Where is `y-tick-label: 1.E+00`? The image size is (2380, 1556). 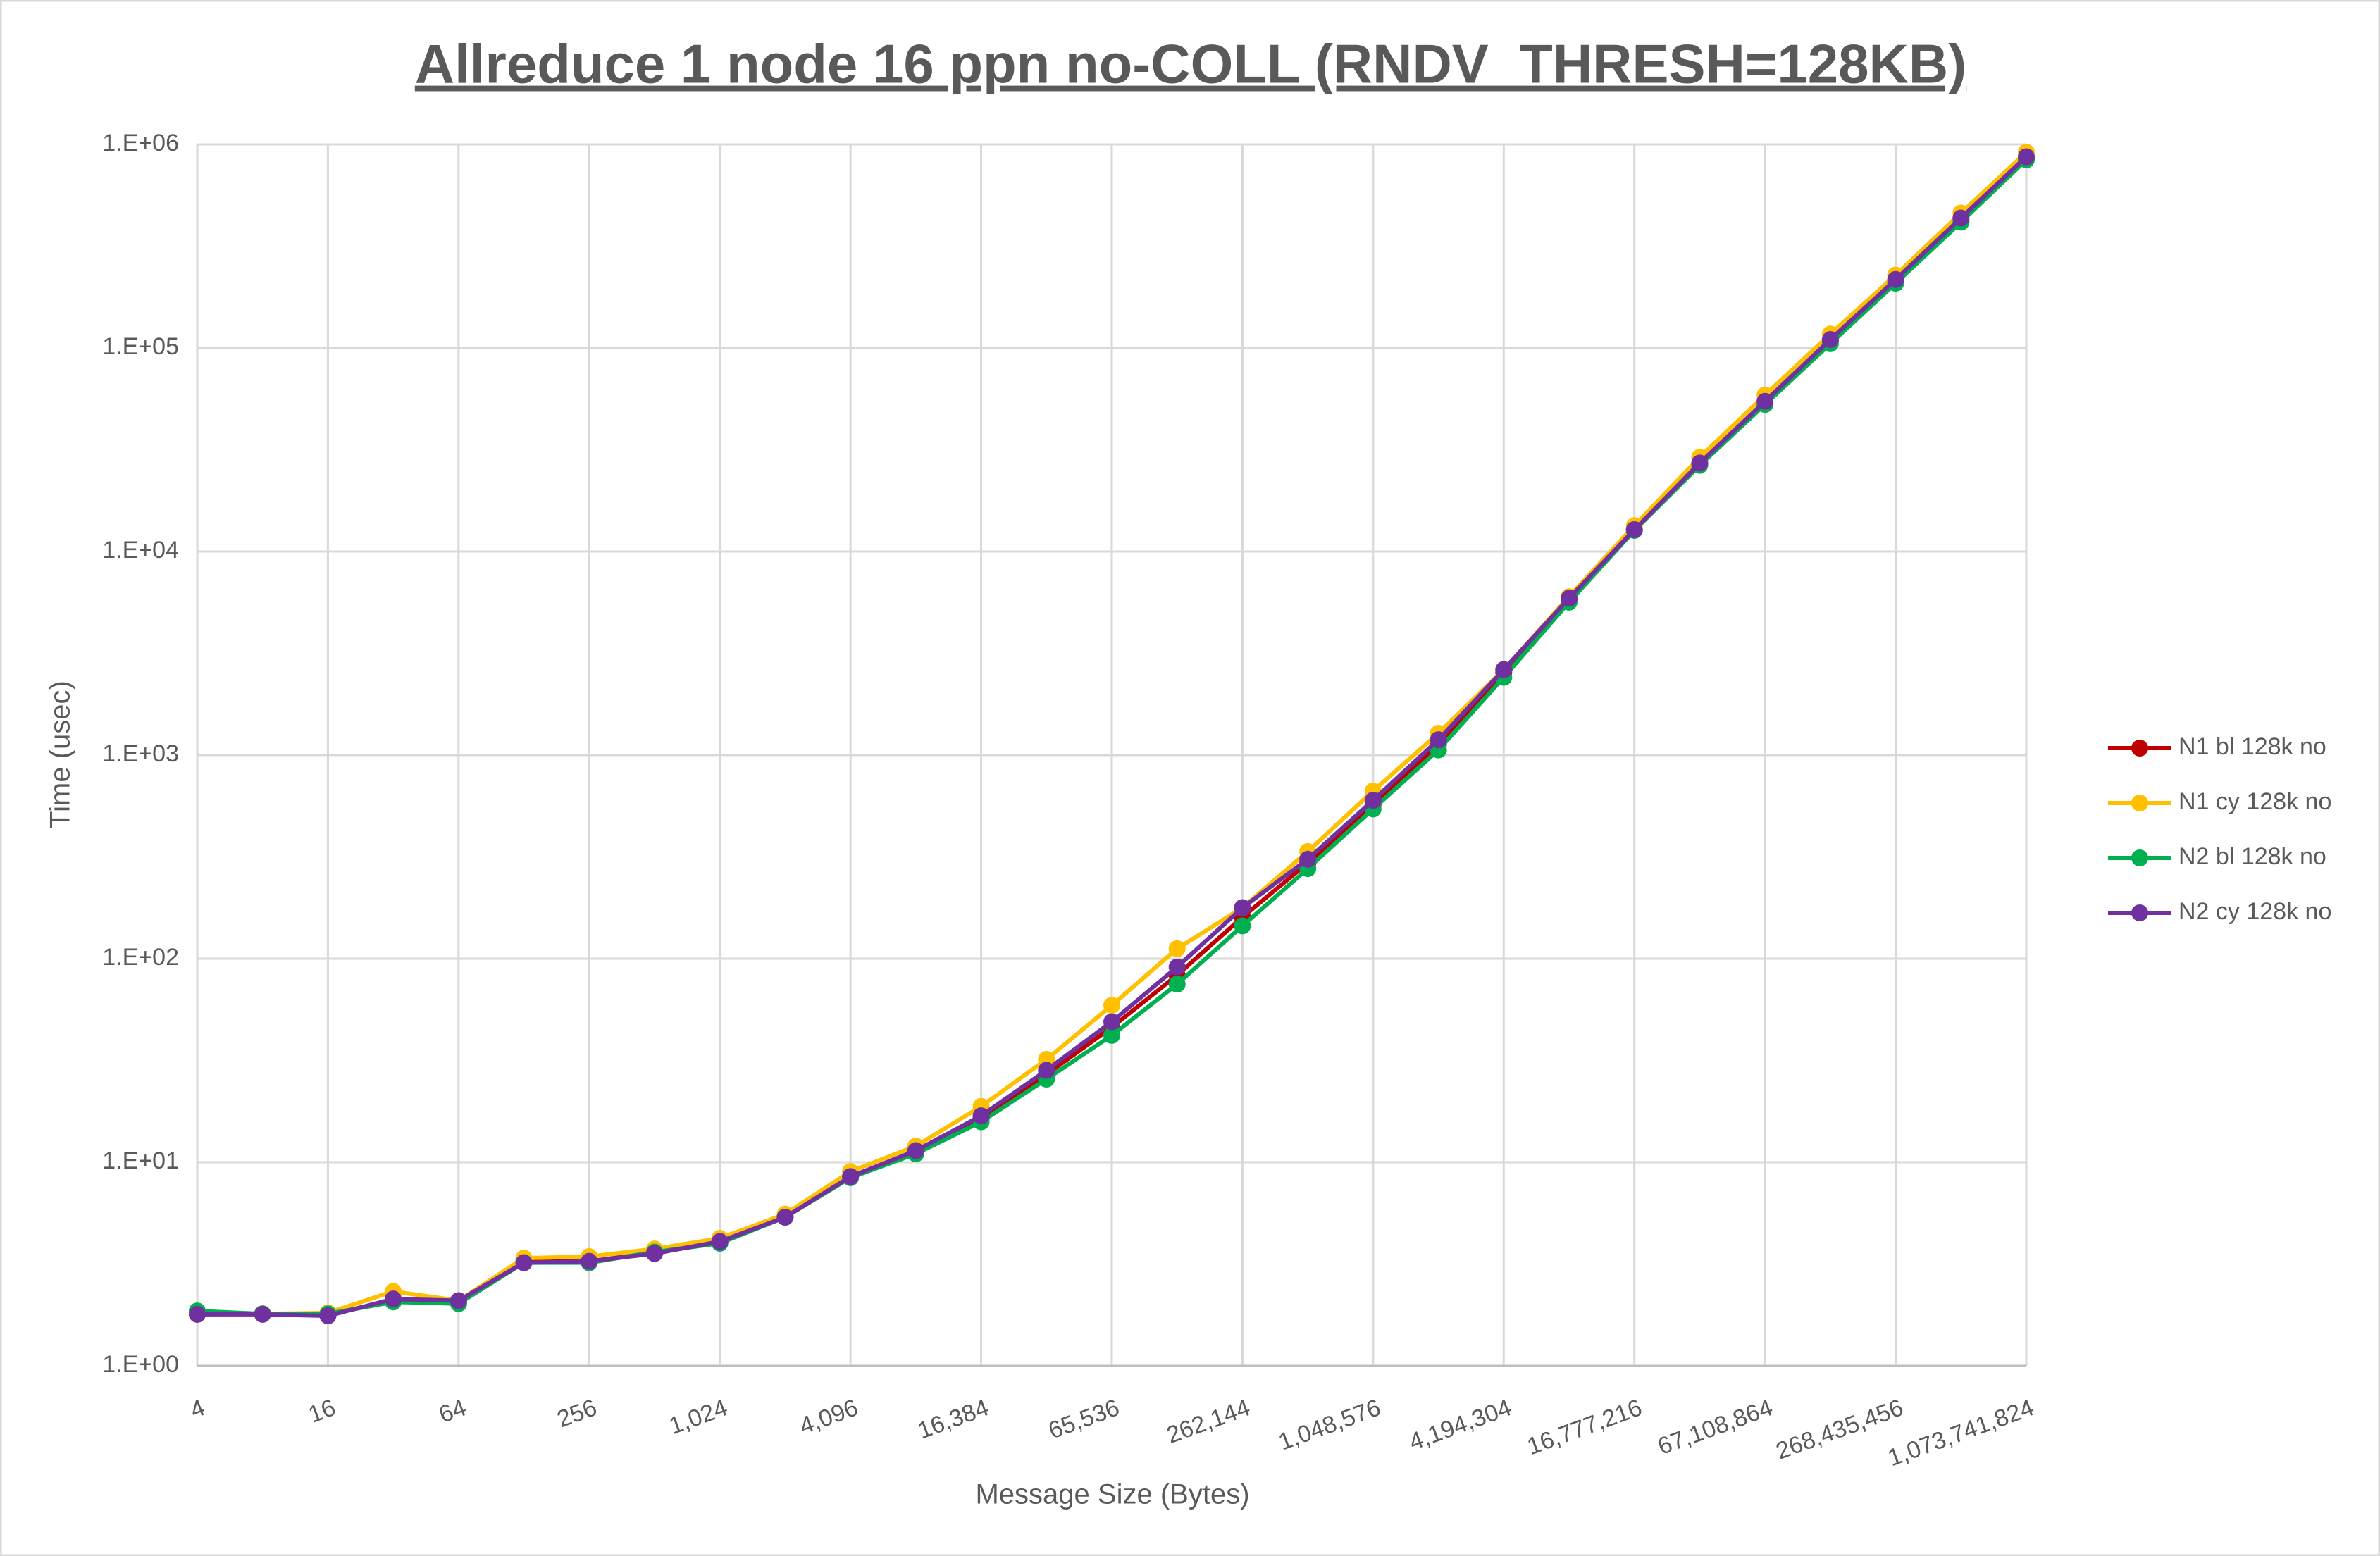
y-tick-label: 1.E+00 is located at coordinates (140, 1364).